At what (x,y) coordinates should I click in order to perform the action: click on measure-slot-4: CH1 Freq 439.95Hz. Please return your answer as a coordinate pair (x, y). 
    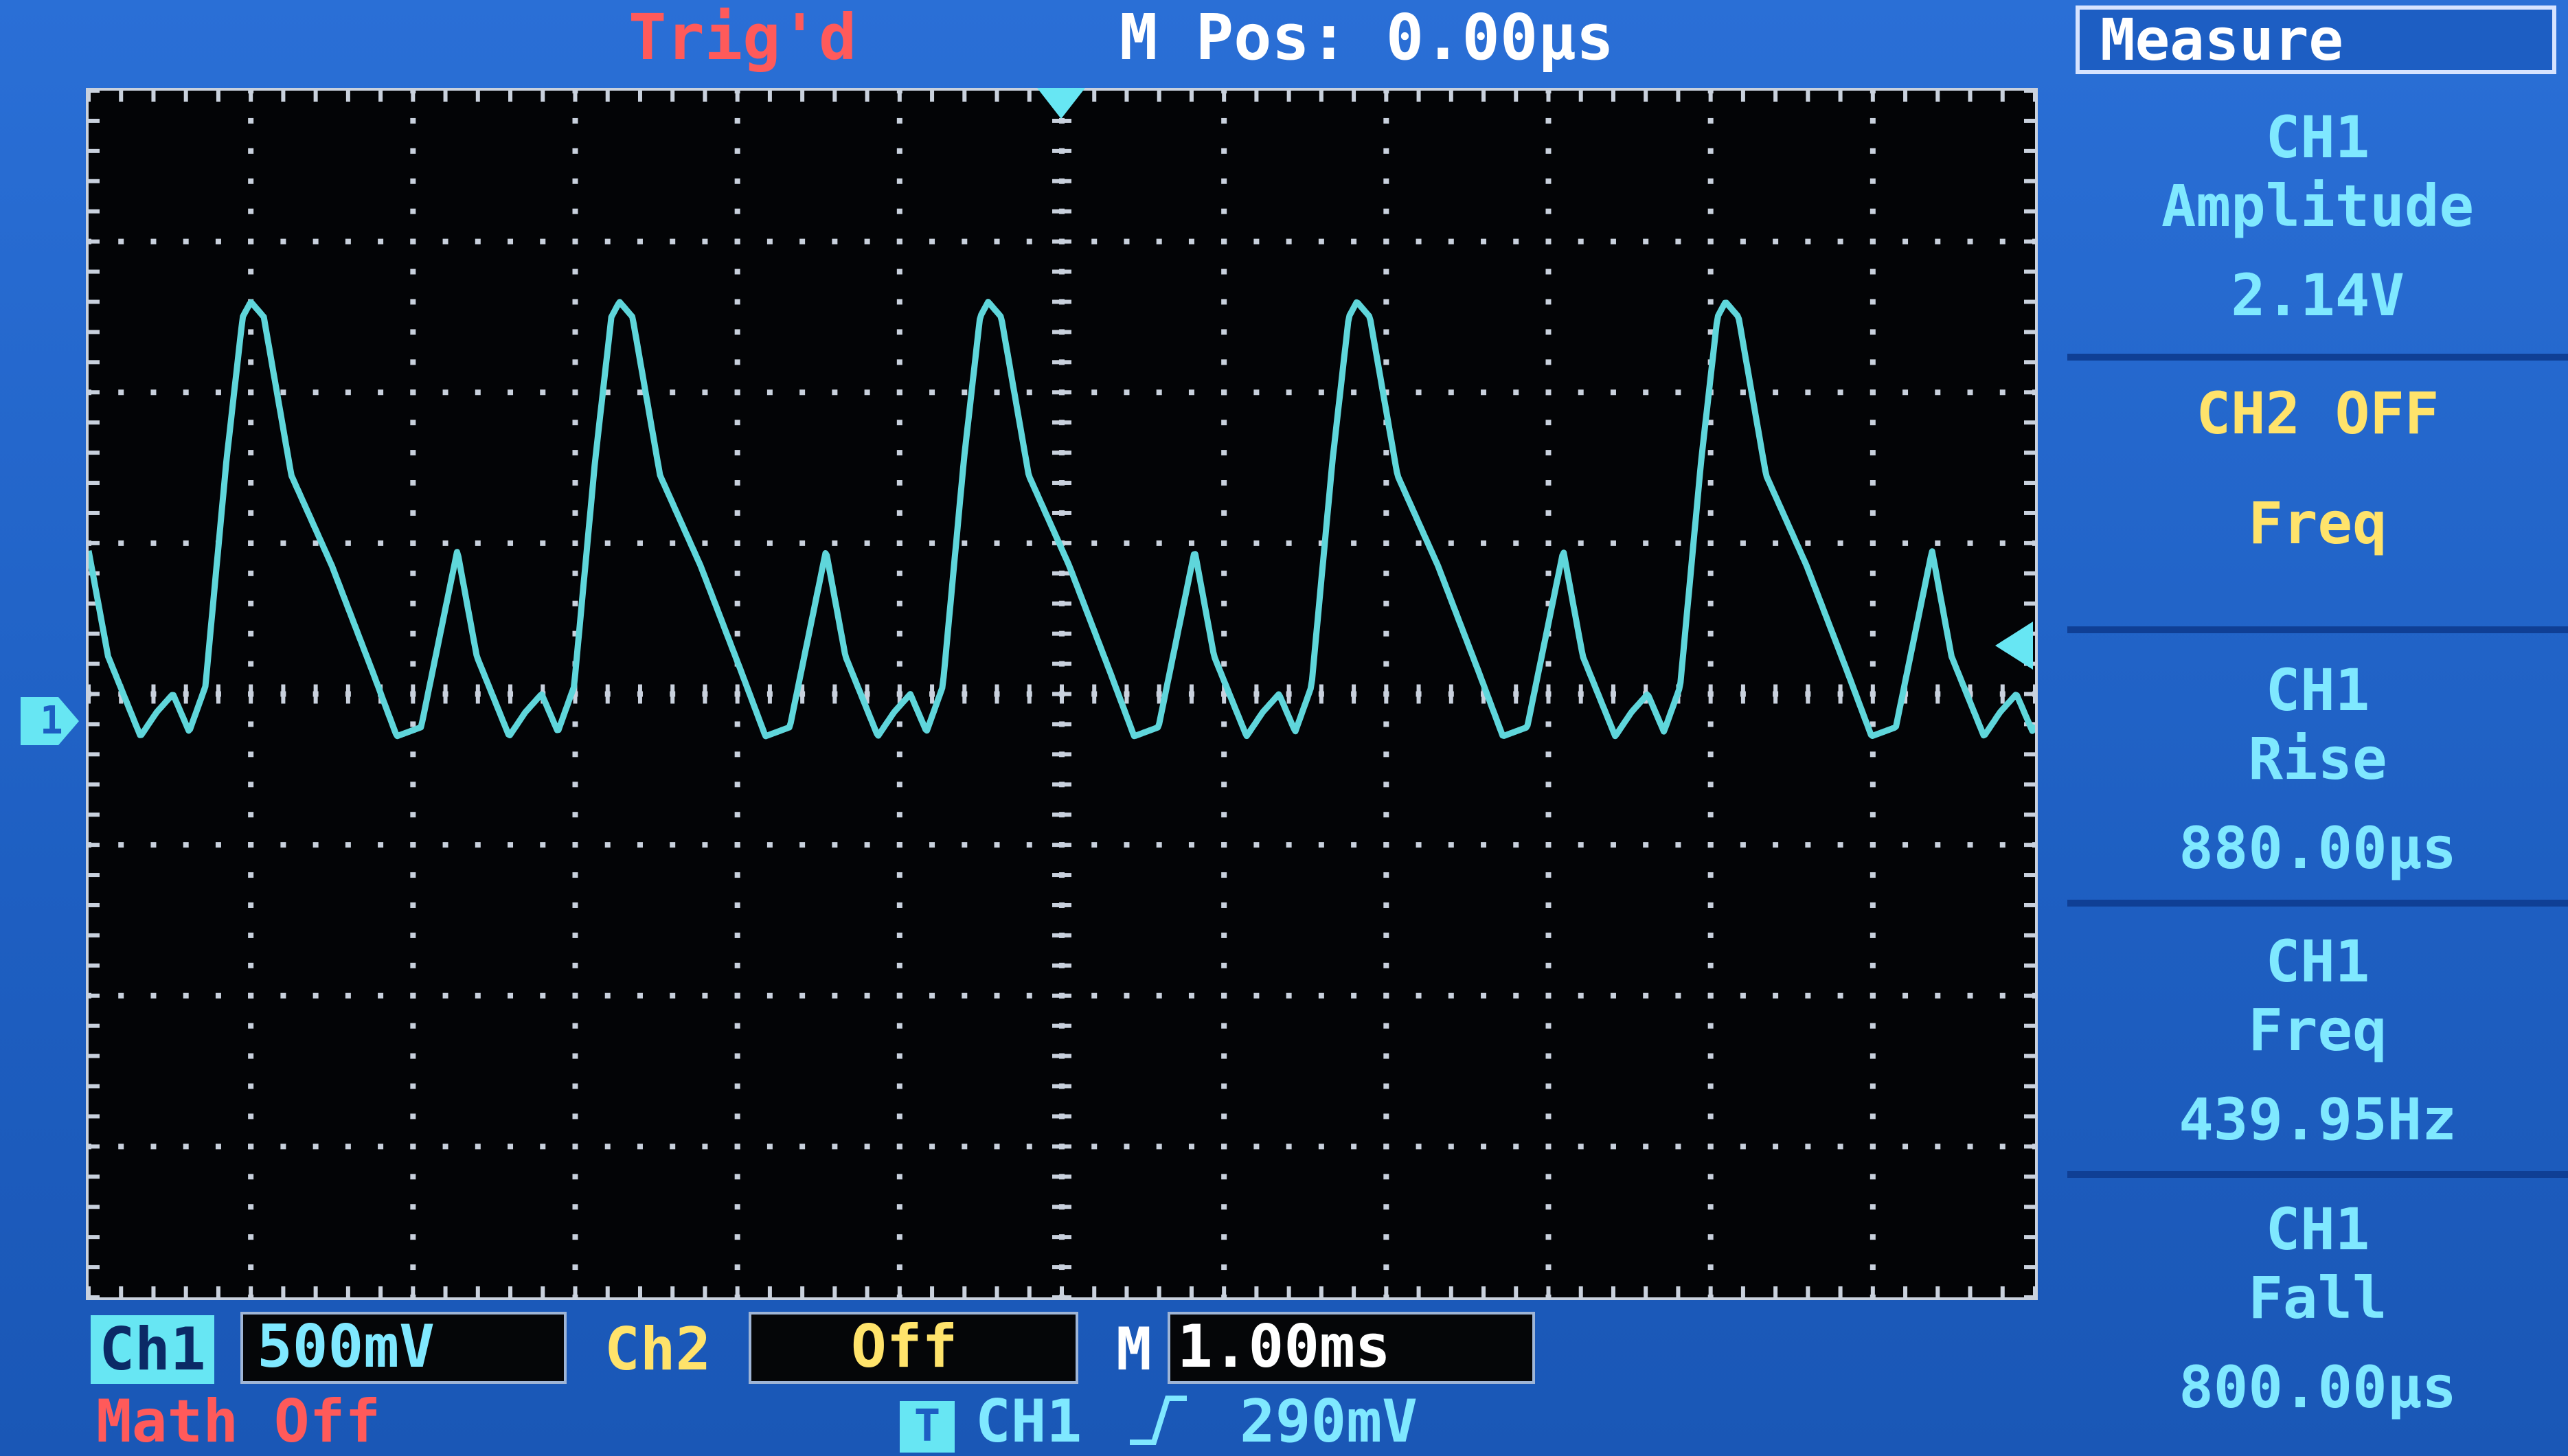
    Looking at the image, I should click on (2317, 1040).